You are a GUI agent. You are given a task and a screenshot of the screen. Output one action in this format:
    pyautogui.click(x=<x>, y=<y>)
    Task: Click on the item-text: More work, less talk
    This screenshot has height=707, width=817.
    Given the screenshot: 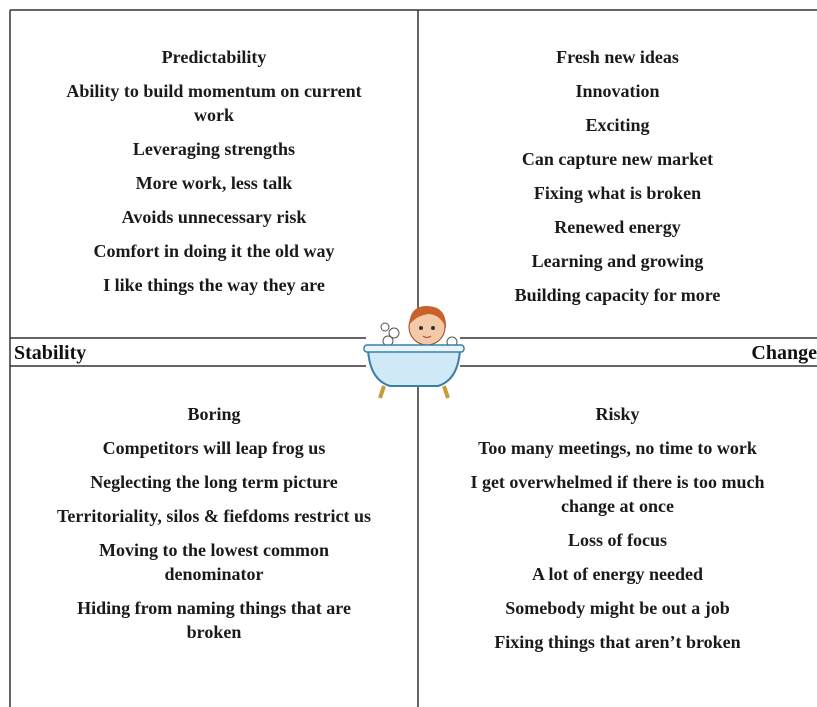 What is the action you would take?
    pyautogui.click(x=214, y=183)
    